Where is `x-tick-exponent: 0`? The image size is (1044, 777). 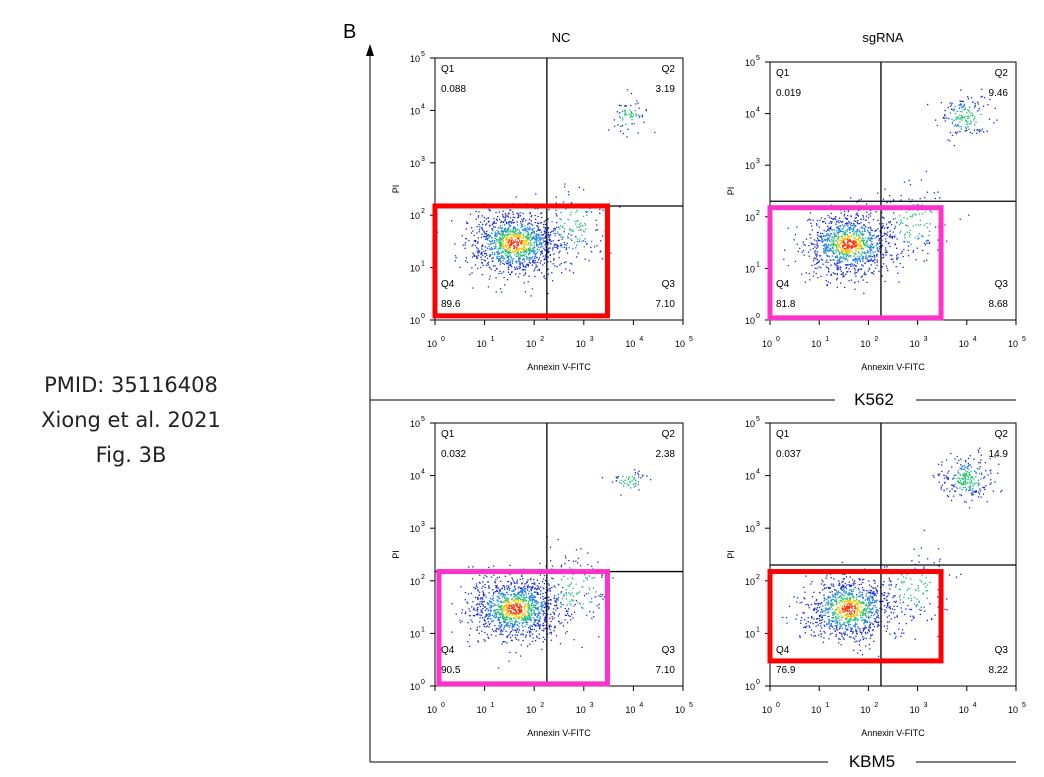
x-tick-exponent: 0 is located at coordinates (443, 705).